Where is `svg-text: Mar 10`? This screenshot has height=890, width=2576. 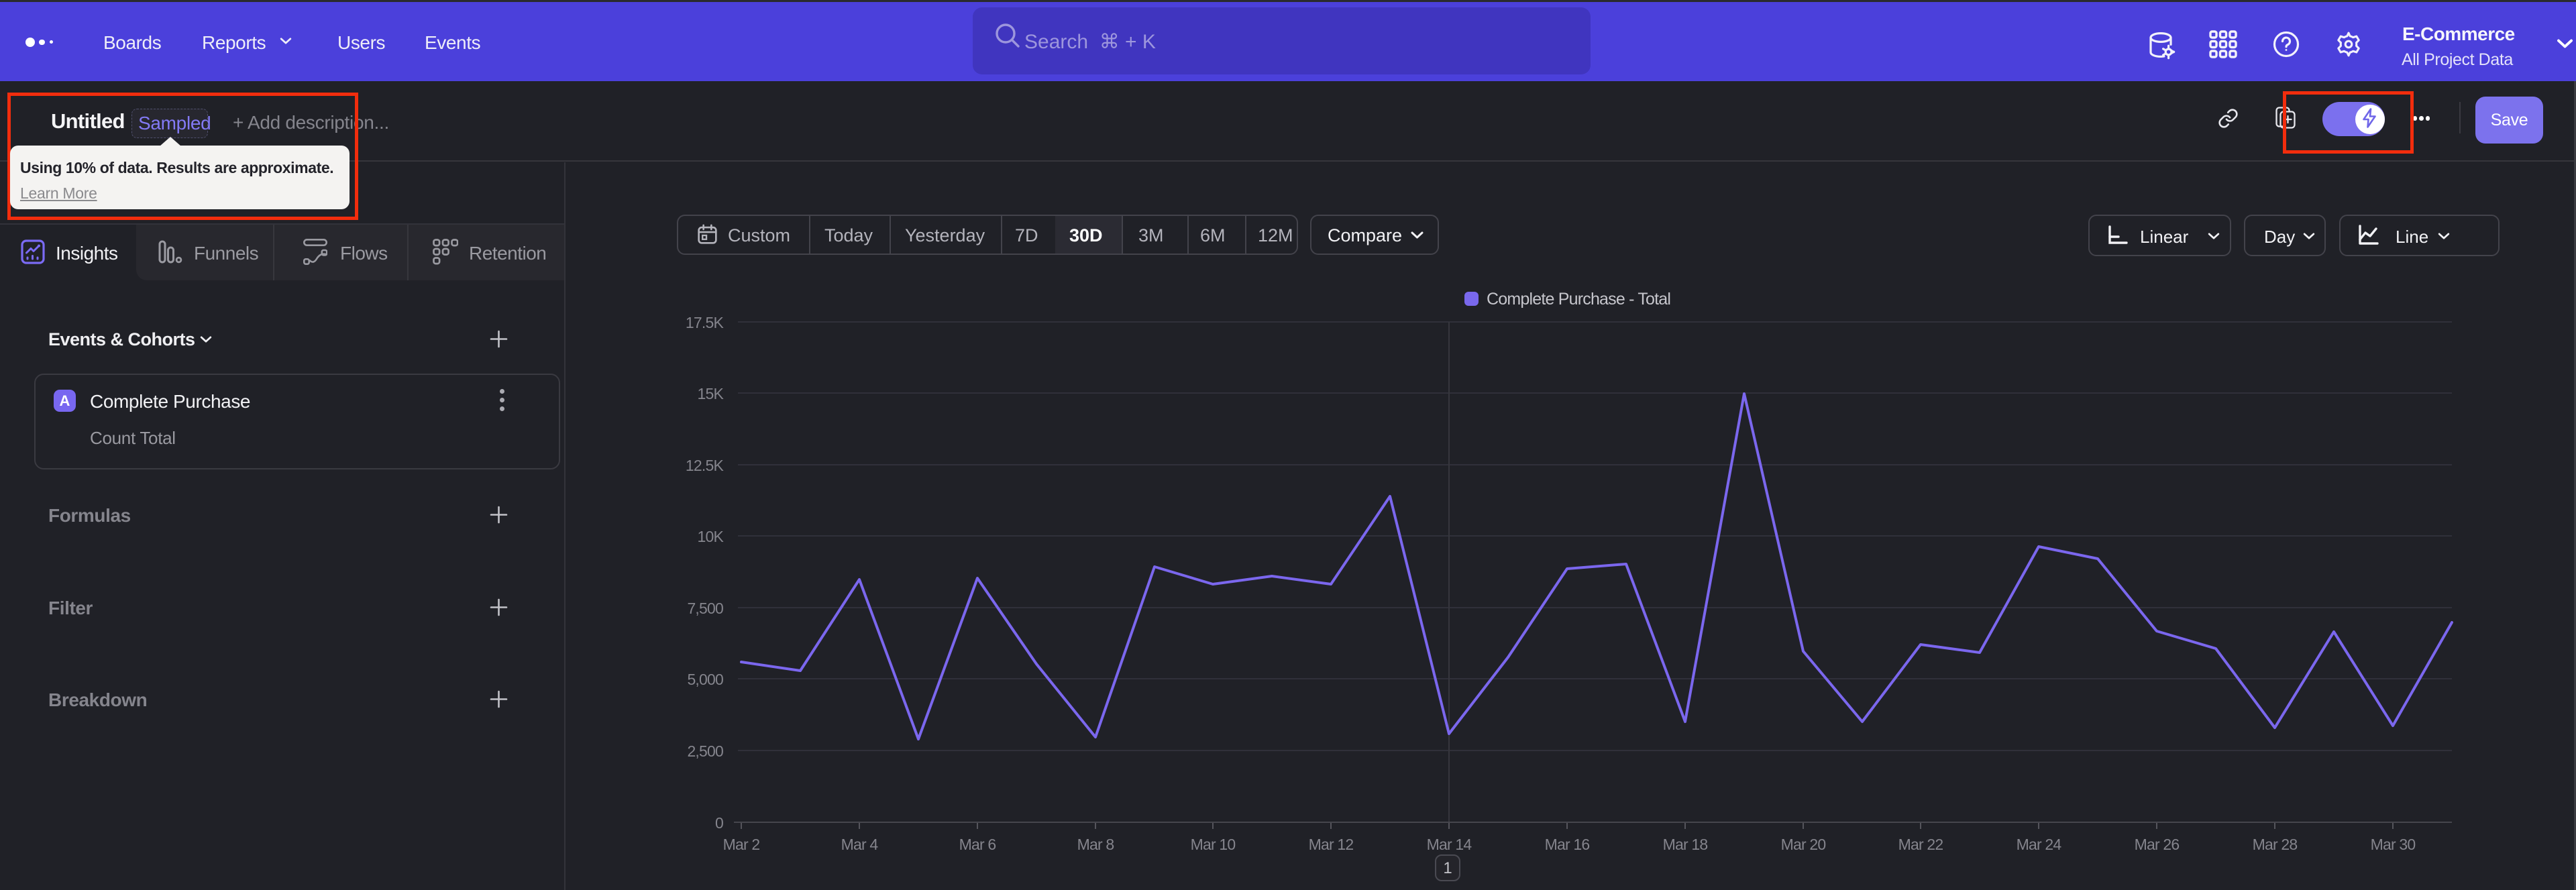
svg-text: Mar 10 is located at coordinates (1213, 844).